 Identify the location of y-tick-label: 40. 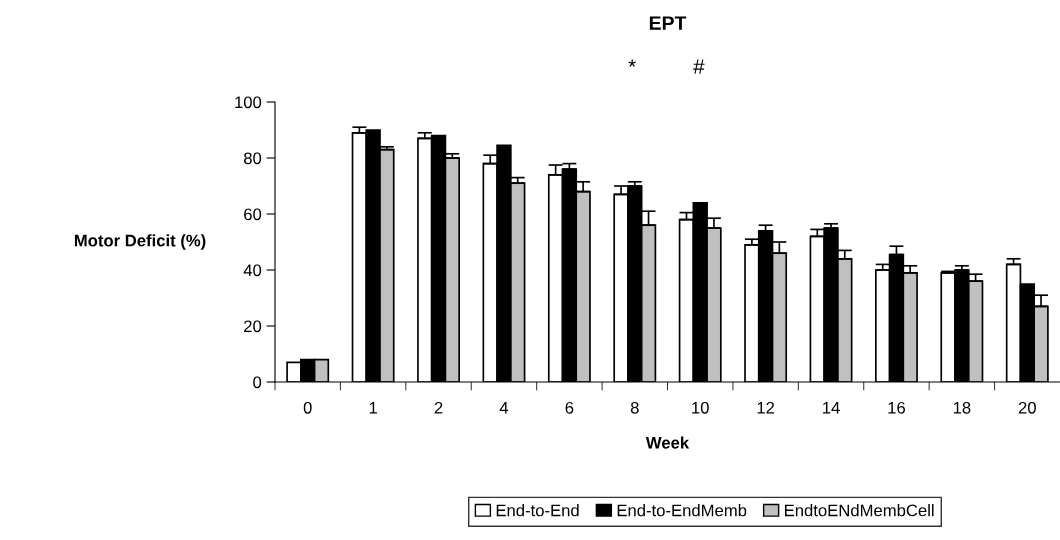
(252, 270).